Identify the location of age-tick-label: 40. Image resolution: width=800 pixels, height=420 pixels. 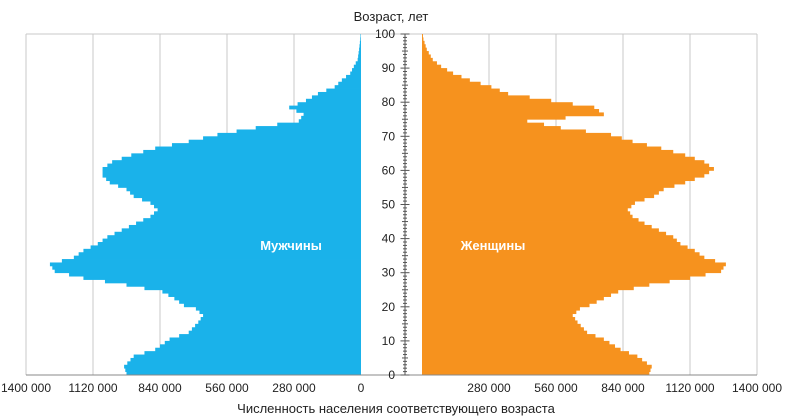
(389, 239).